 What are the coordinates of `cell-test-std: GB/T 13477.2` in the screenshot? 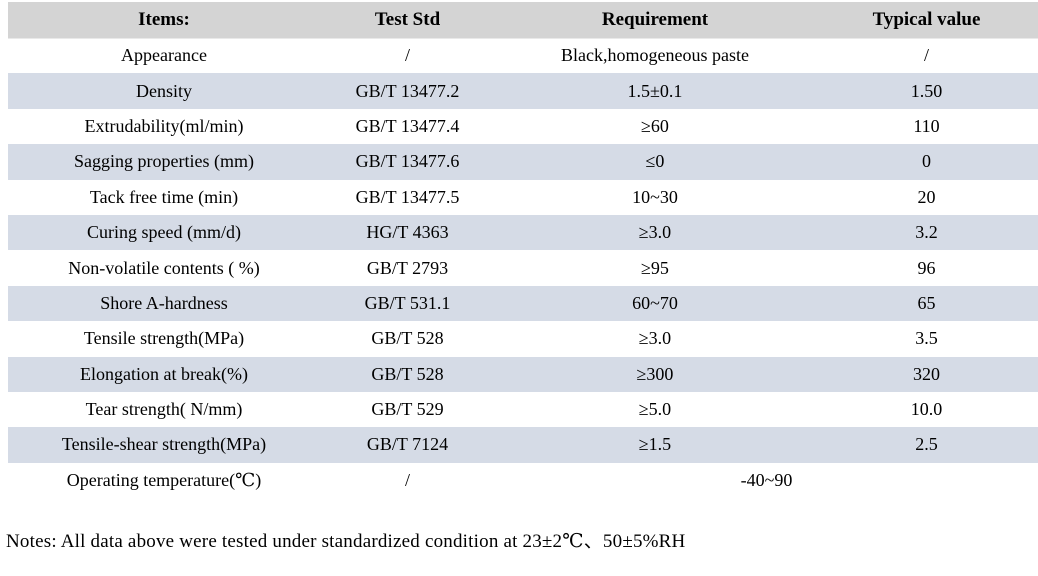 It's located at (407, 91).